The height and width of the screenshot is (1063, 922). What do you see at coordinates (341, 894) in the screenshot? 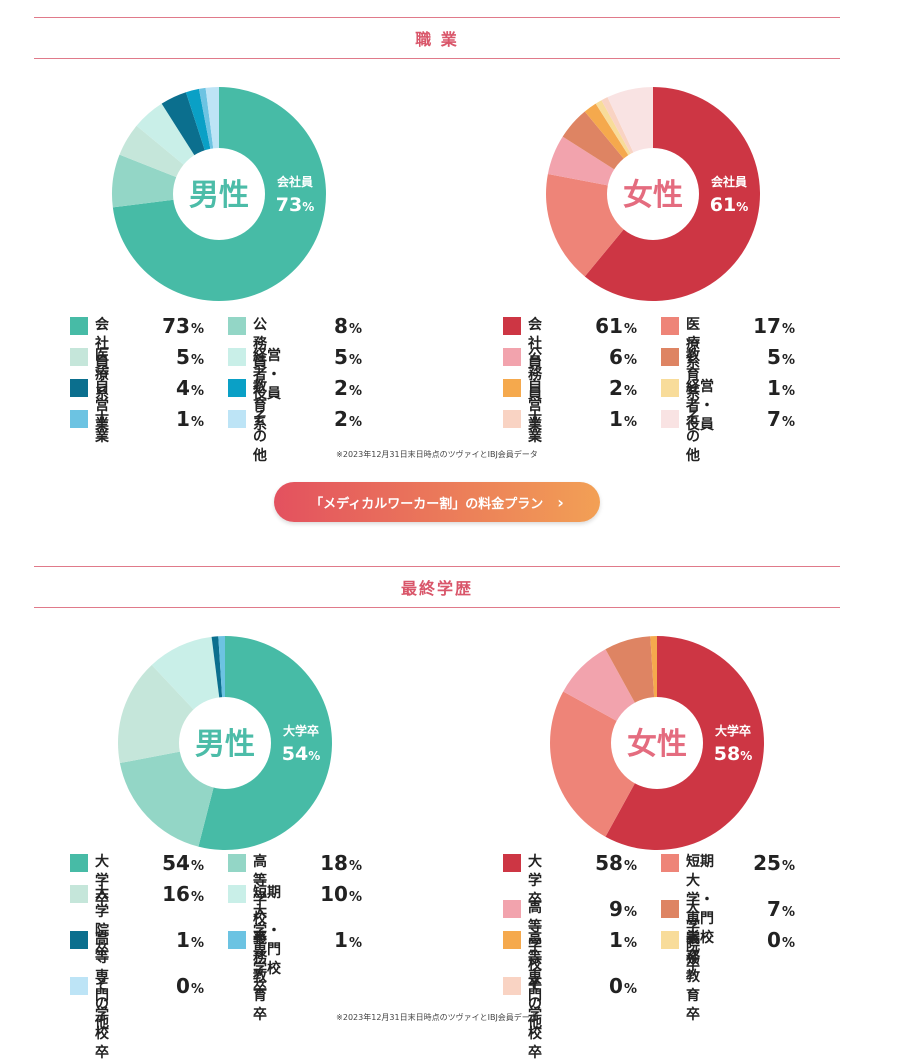
I see `legend-value: 10%` at bounding box center [341, 894].